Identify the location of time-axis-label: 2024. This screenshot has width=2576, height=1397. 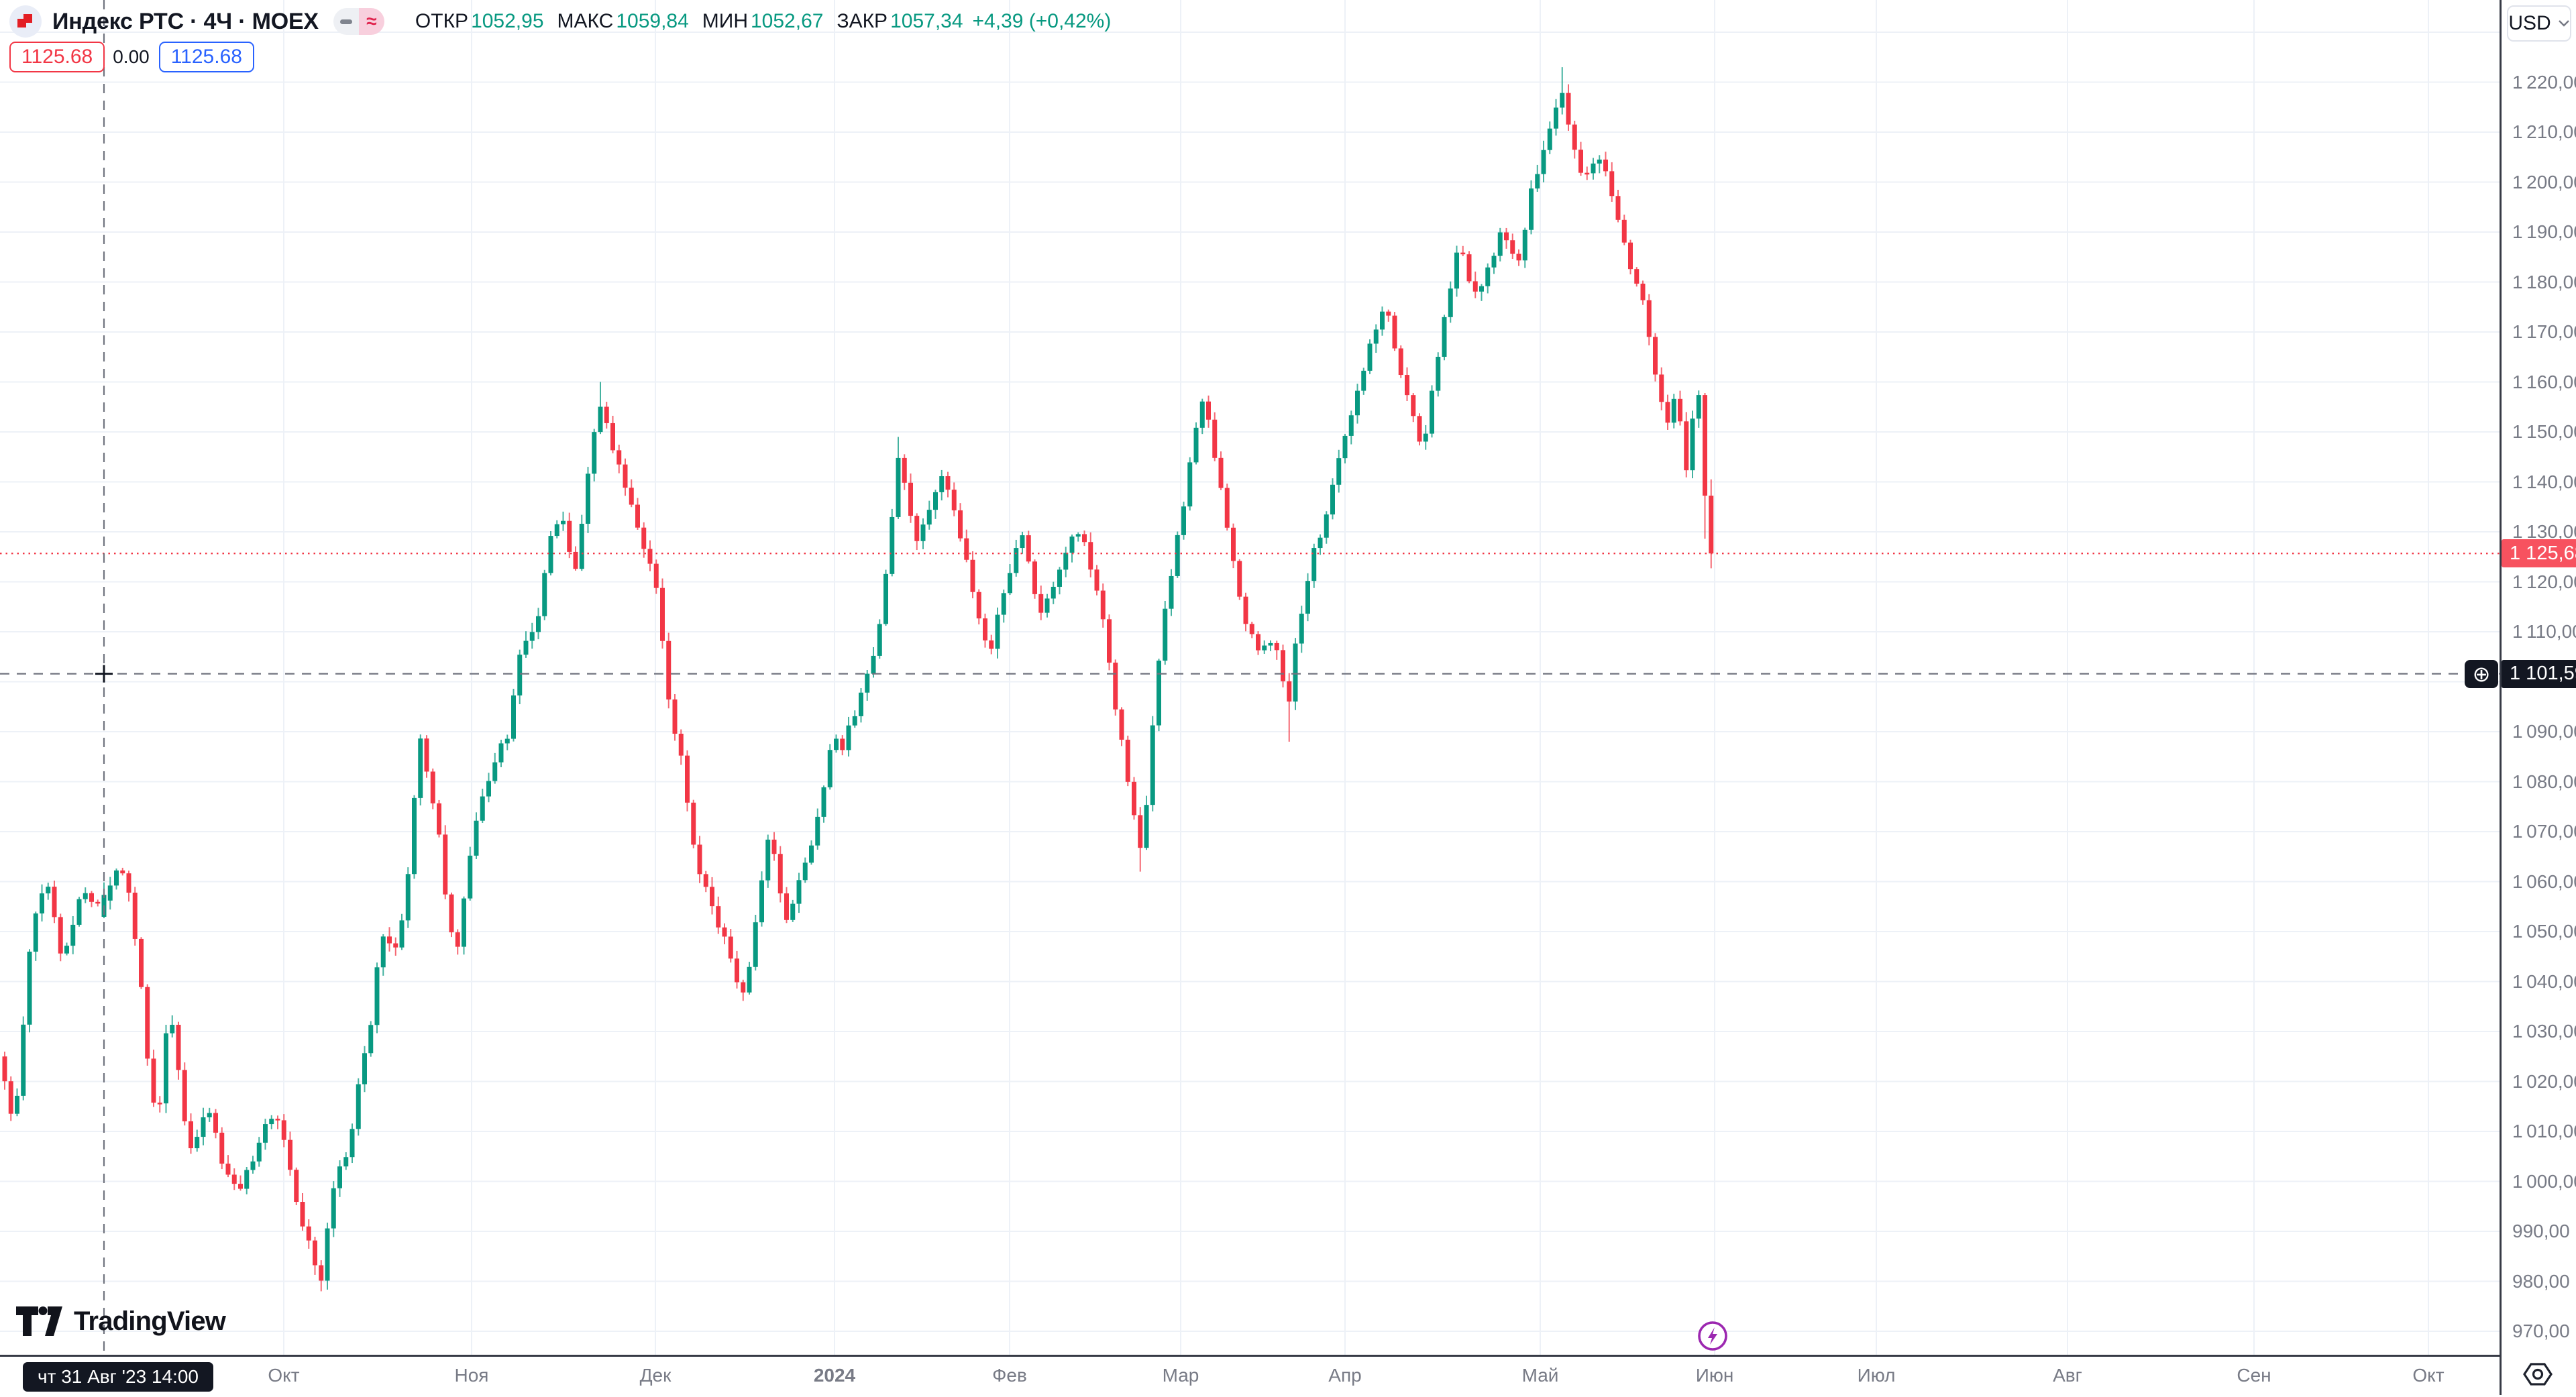
(834, 1375).